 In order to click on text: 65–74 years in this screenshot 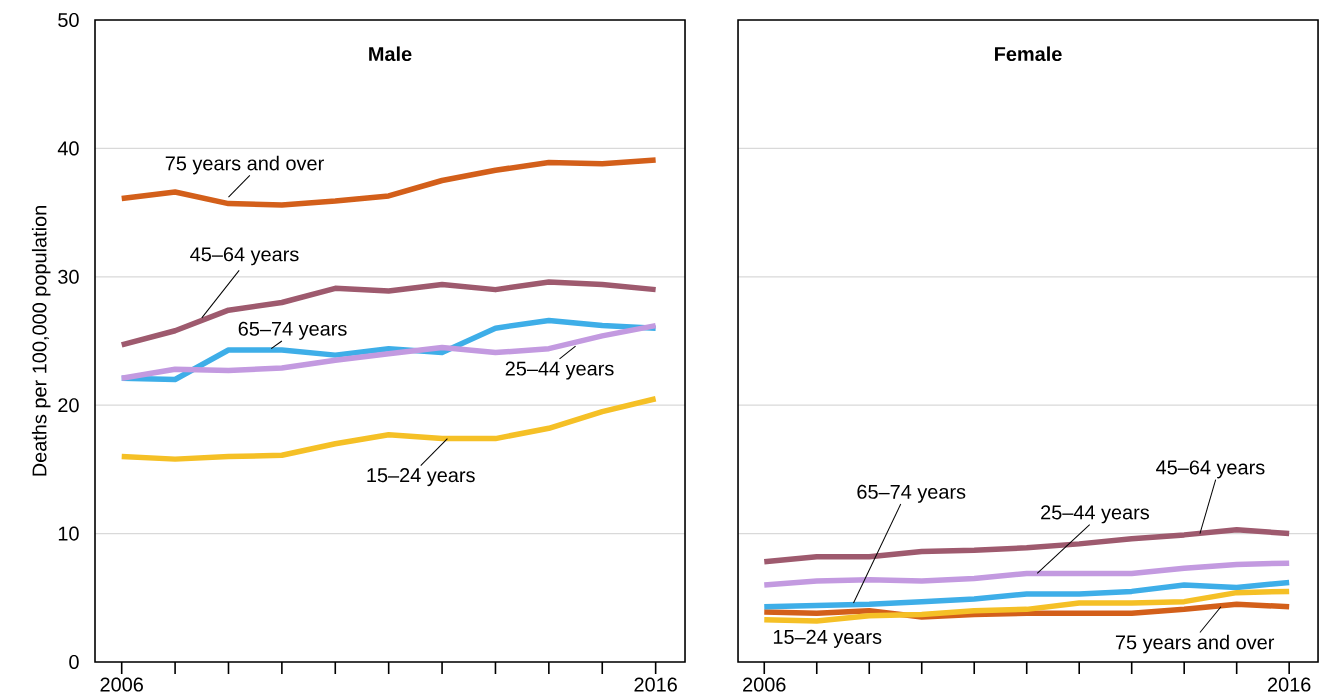, I will do `click(911, 493)`.